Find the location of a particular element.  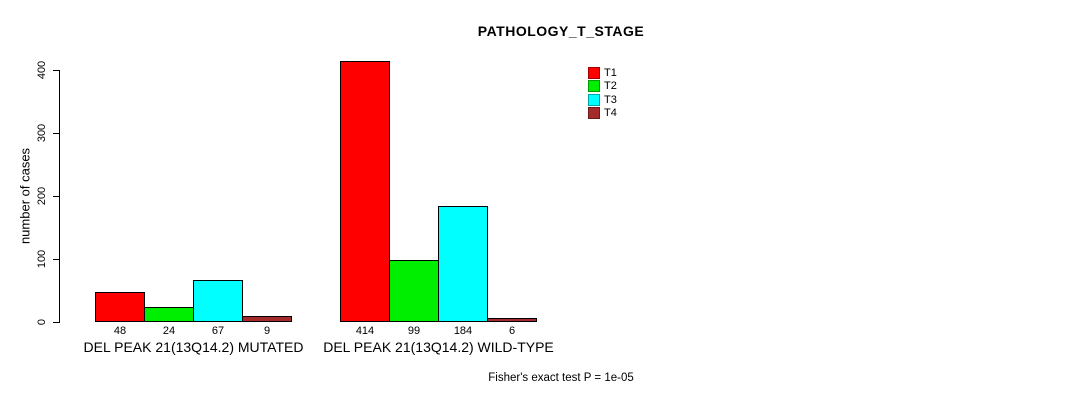

legend-item-t4: T4 is located at coordinates (602, 114).